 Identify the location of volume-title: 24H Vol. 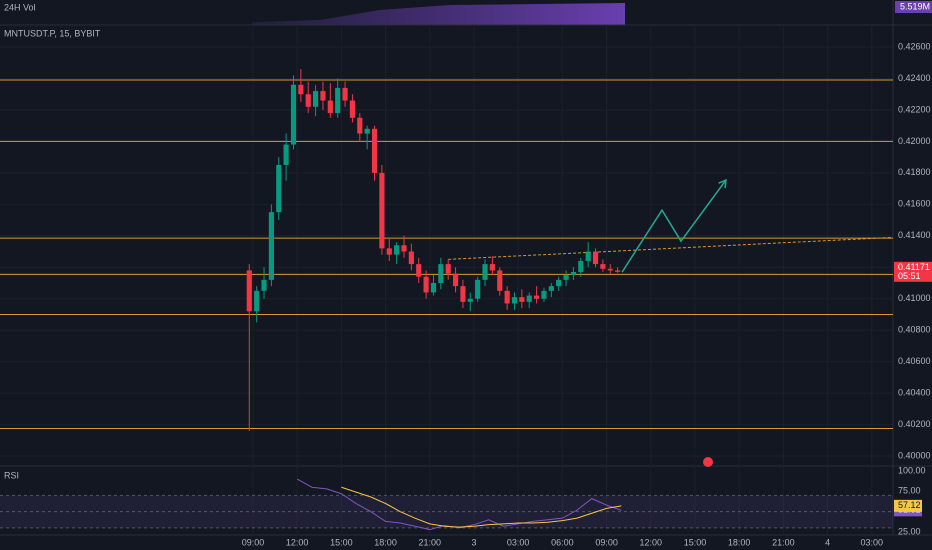
(20, 7).